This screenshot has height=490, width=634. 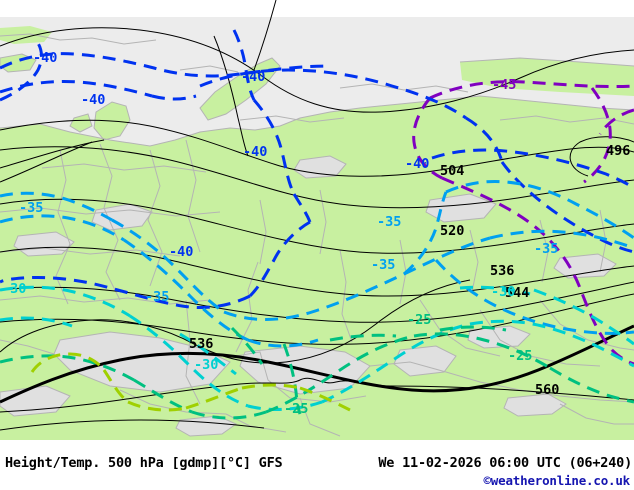 I want to click on height-contour-lower-extra, so click(x=132, y=425).